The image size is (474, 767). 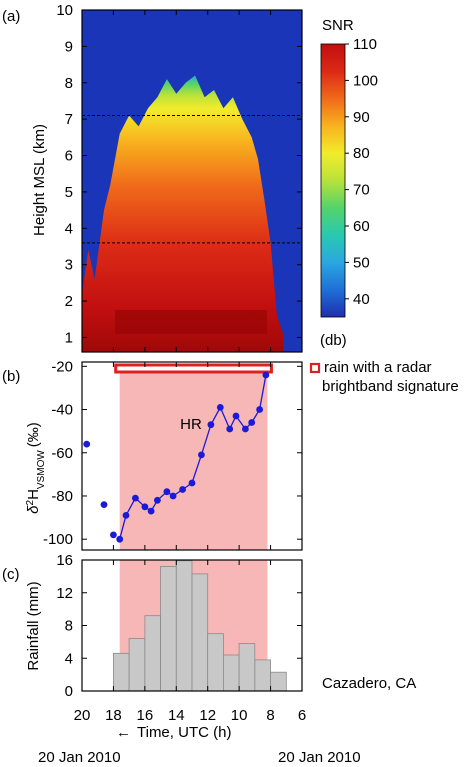 I want to click on colorbar-tick-label: 100, so click(x=365, y=80).